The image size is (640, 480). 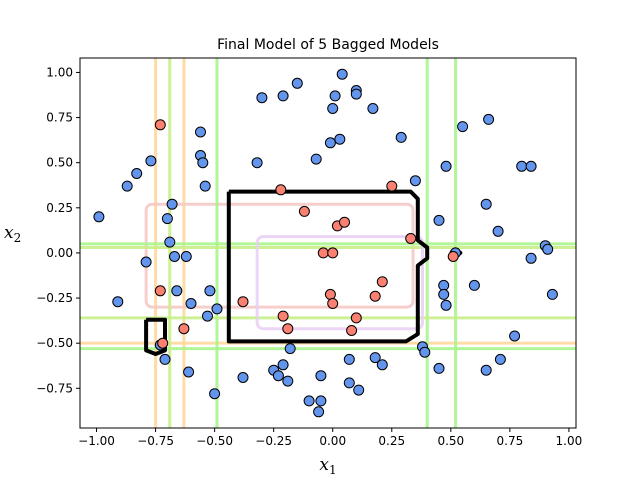 I want to click on x-axis-label: x1, so click(x=327, y=466).